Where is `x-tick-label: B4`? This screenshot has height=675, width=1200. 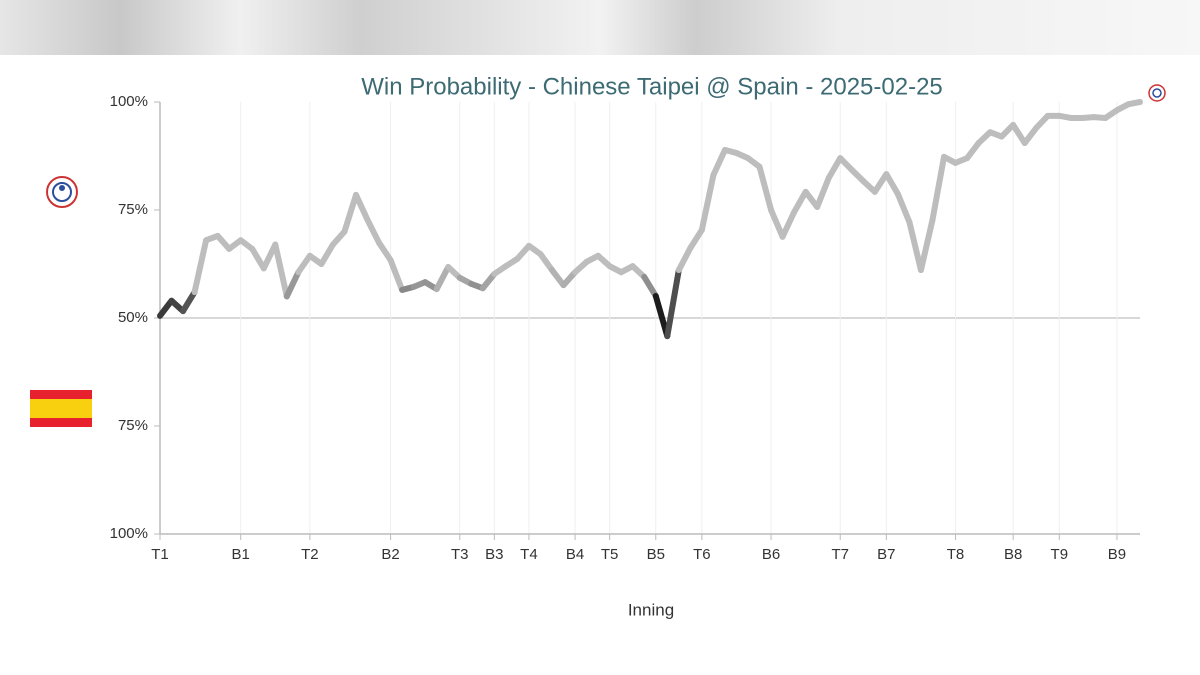
x-tick-label: B4 is located at coordinates (575, 554).